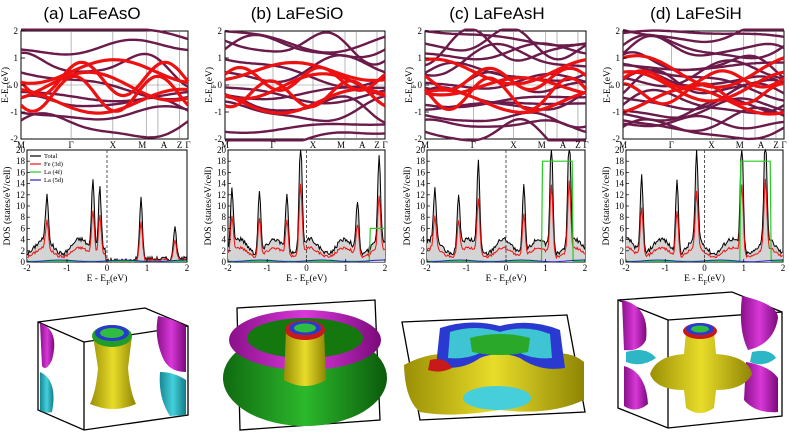 The image size is (789, 438). Describe the element at coordinates (306, 221) in the screenshot. I see `dos-fe3d-line` at that location.